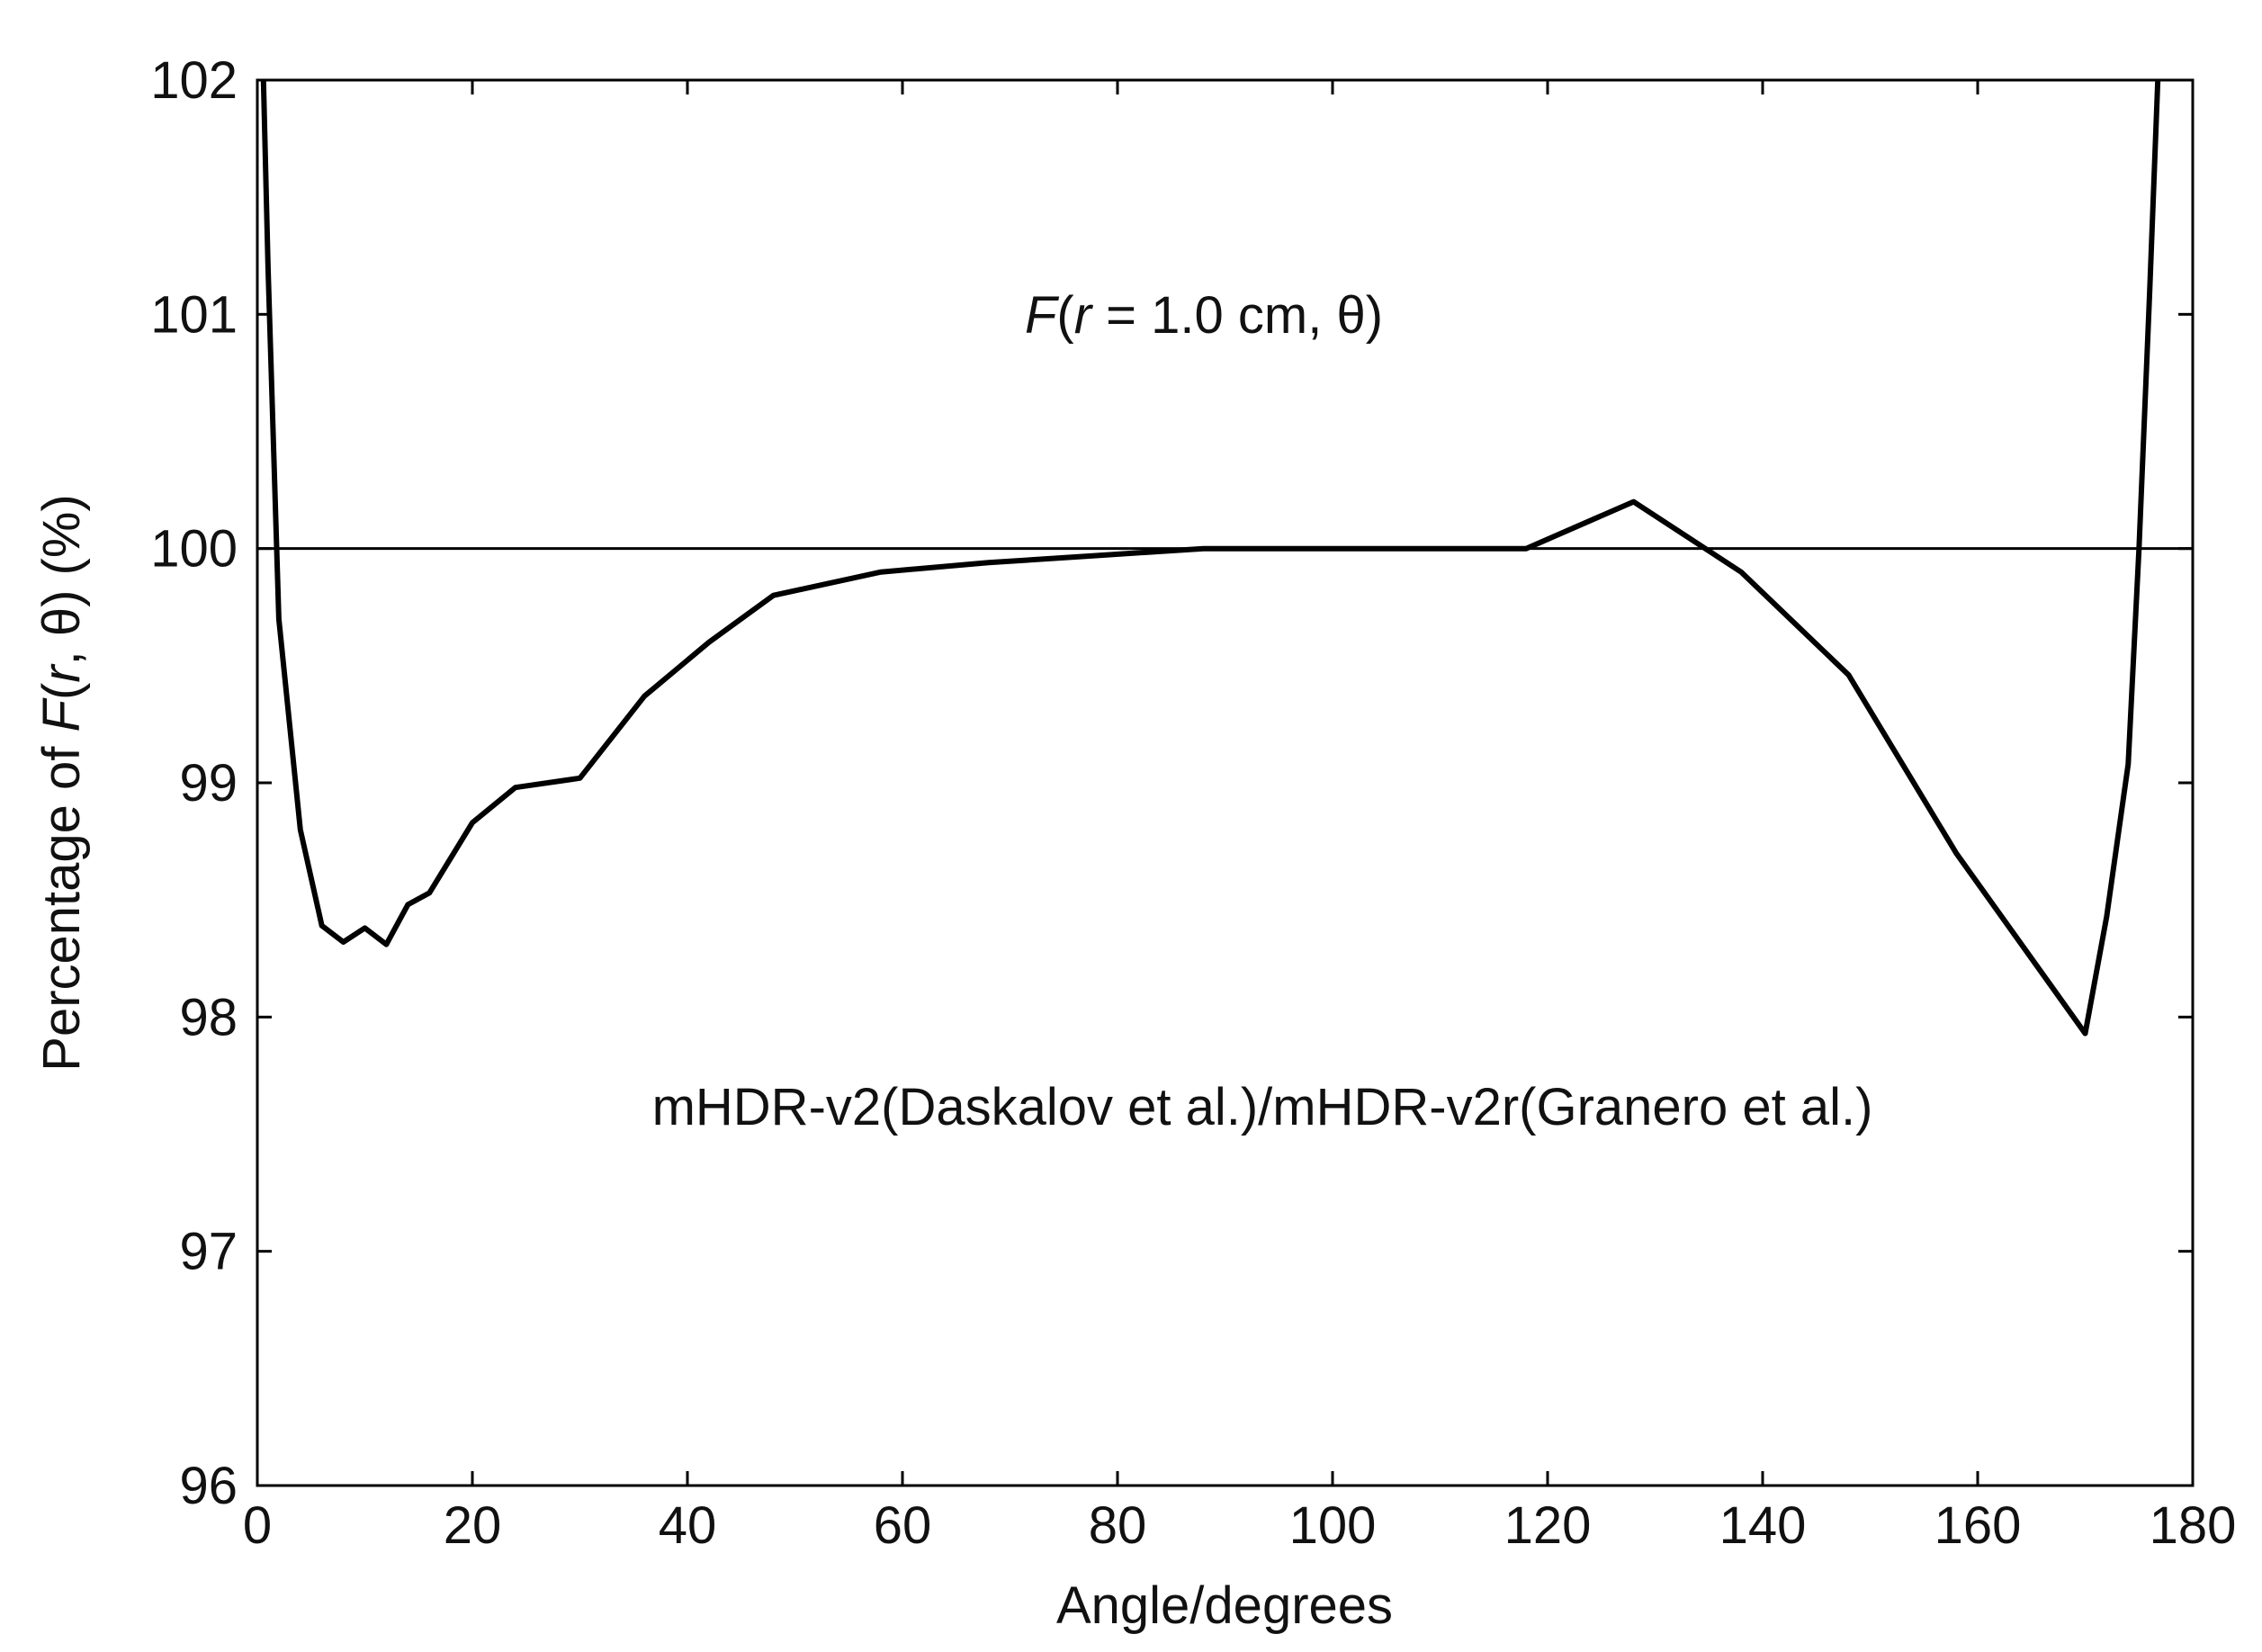 The height and width of the screenshot is (1652, 2262). I want to click on annotation-top: F(r = 1.0 cm, θ), so click(1204, 316).